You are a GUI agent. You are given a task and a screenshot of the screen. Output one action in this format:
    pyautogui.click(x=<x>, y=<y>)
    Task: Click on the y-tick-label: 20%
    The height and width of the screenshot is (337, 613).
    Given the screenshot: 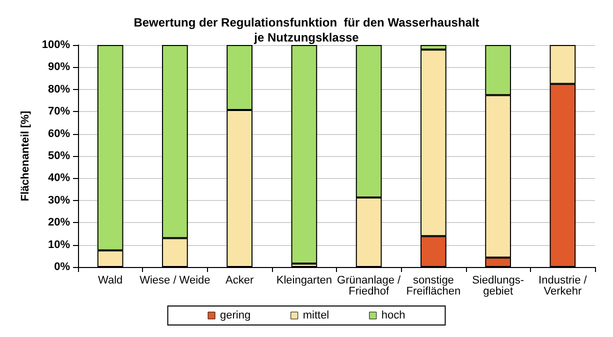 What is the action you would take?
    pyautogui.click(x=59, y=222)
    